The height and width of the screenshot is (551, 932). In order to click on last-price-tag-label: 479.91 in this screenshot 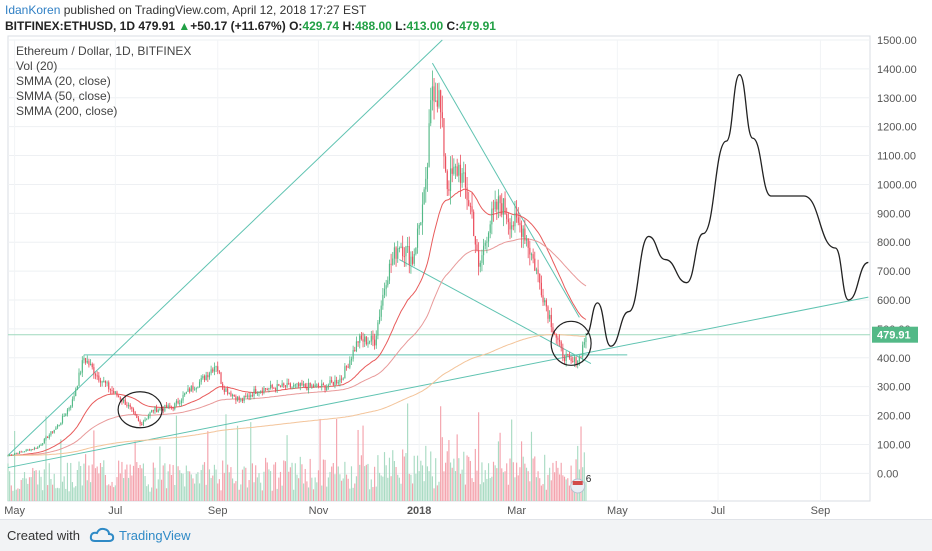, I will do `click(894, 336)`.